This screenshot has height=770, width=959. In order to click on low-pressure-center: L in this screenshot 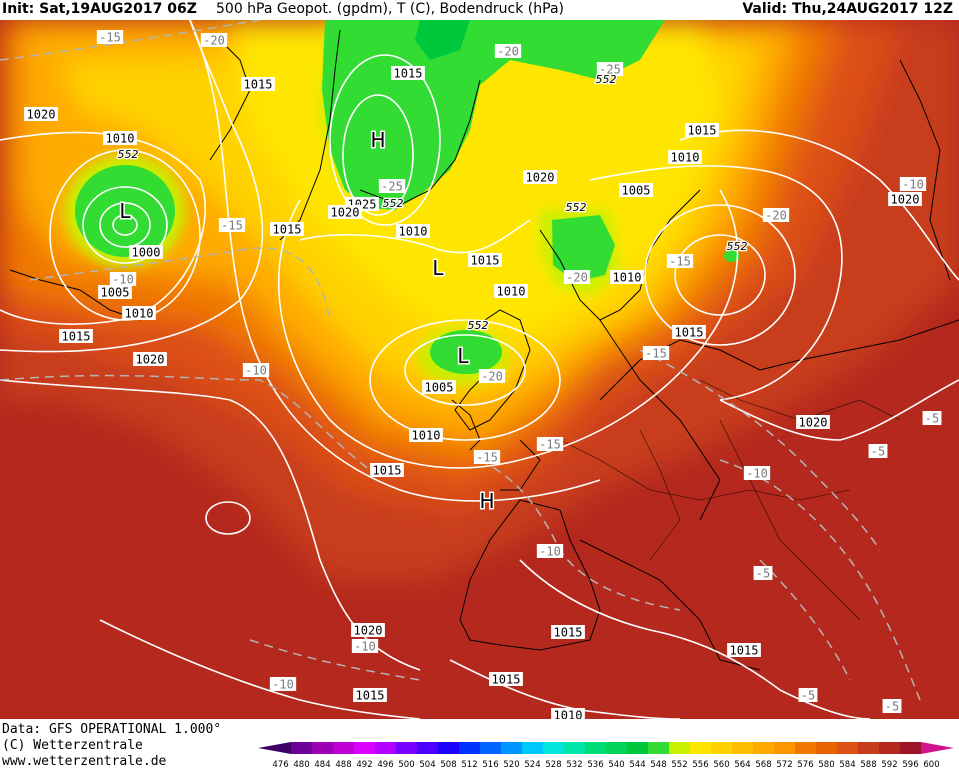, I will do `click(463, 356)`.